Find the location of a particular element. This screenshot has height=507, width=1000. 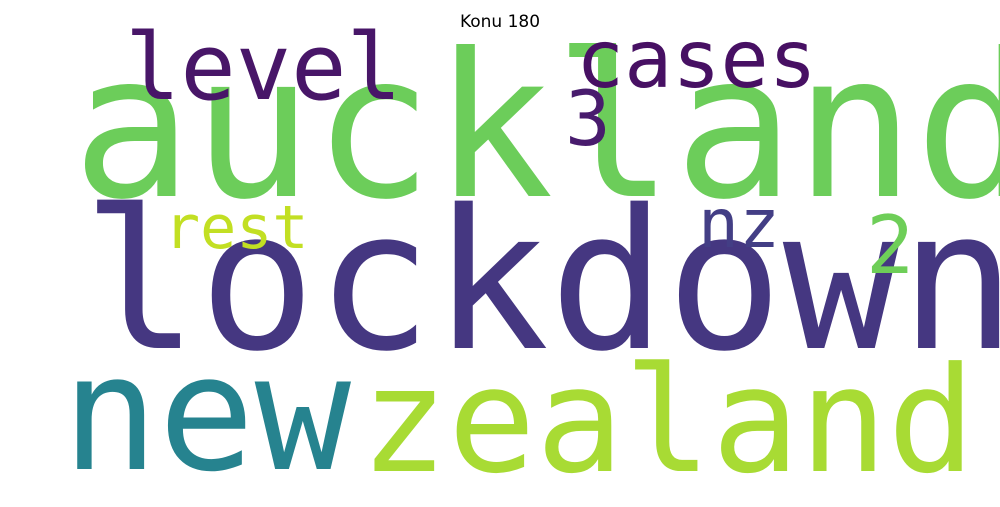

word-level: level is located at coordinates (263, 67).